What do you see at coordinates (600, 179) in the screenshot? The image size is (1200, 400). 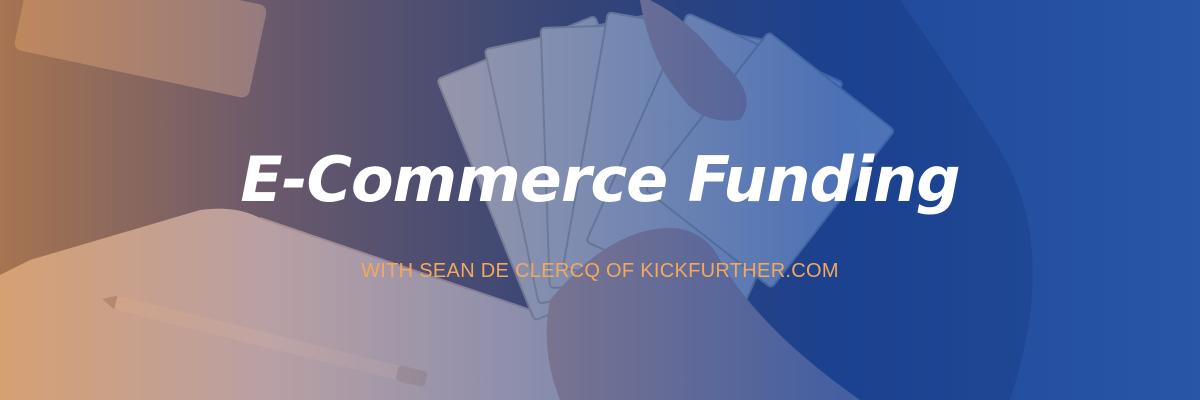 I see `banner-title: E-Commerce Funding` at bounding box center [600, 179].